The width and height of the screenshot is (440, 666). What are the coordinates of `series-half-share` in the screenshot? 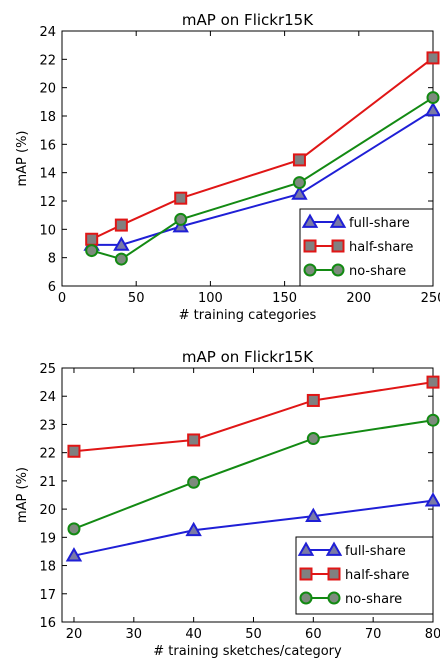 It's located at (253, 416).